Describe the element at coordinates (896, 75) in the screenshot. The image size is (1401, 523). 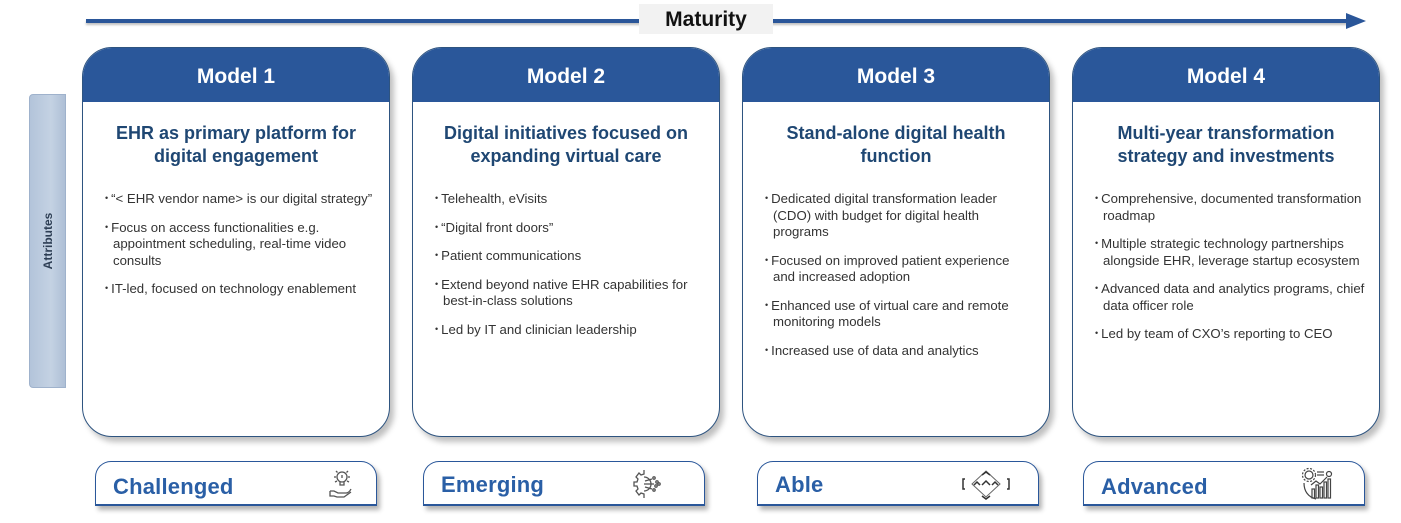
I see `model-header: Model 3` at that location.